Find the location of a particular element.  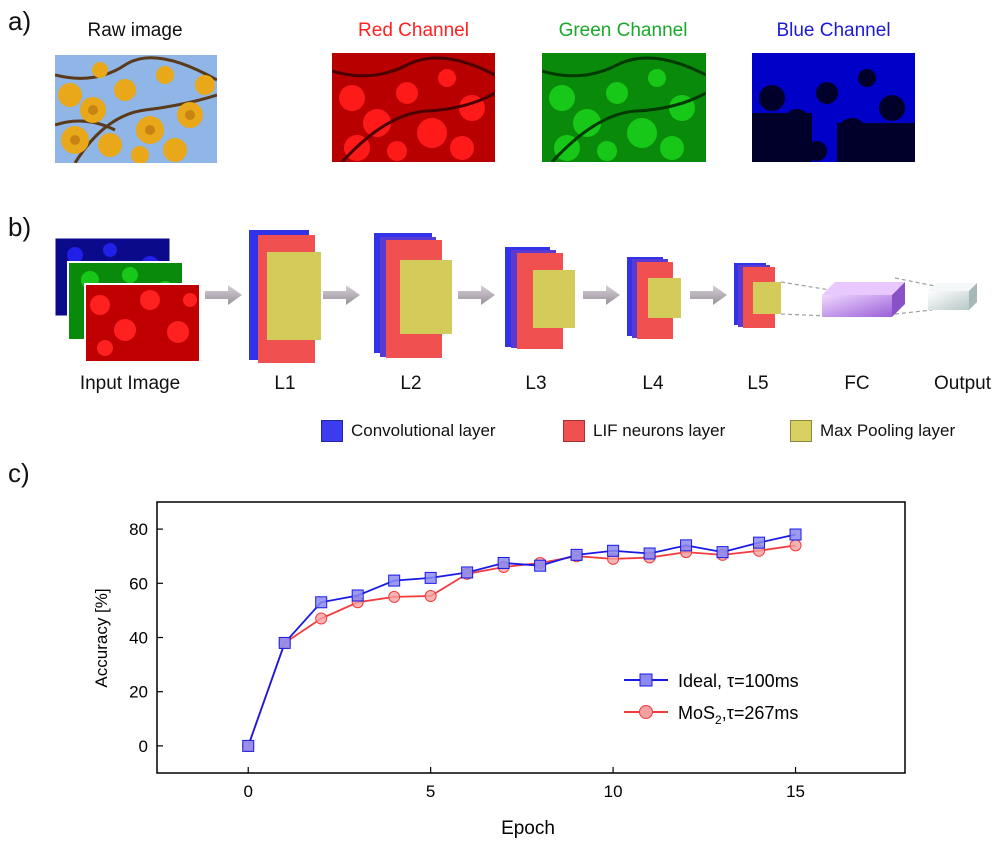

y-tick-label: 40 is located at coordinates (138, 638).